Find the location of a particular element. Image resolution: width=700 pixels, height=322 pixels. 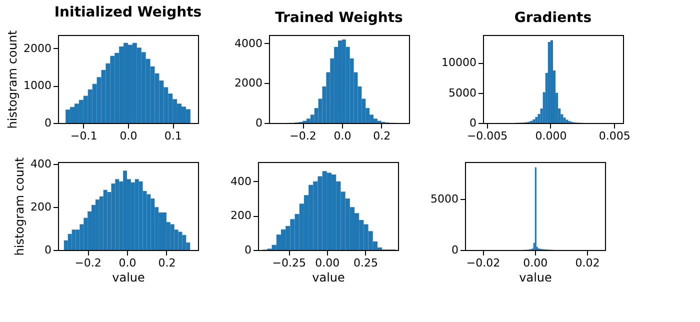

x-tick-label: 0.02 is located at coordinates (587, 263).